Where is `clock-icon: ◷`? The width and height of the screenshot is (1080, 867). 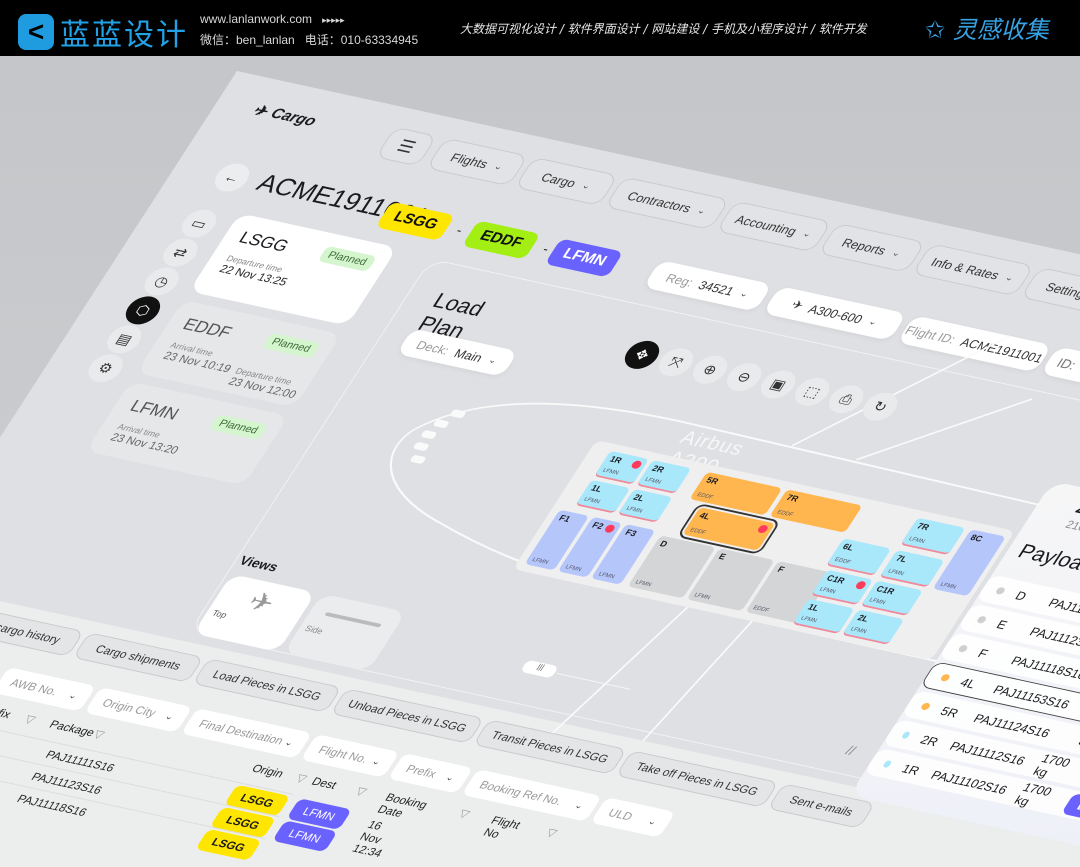 clock-icon: ◷ is located at coordinates (161, 282).